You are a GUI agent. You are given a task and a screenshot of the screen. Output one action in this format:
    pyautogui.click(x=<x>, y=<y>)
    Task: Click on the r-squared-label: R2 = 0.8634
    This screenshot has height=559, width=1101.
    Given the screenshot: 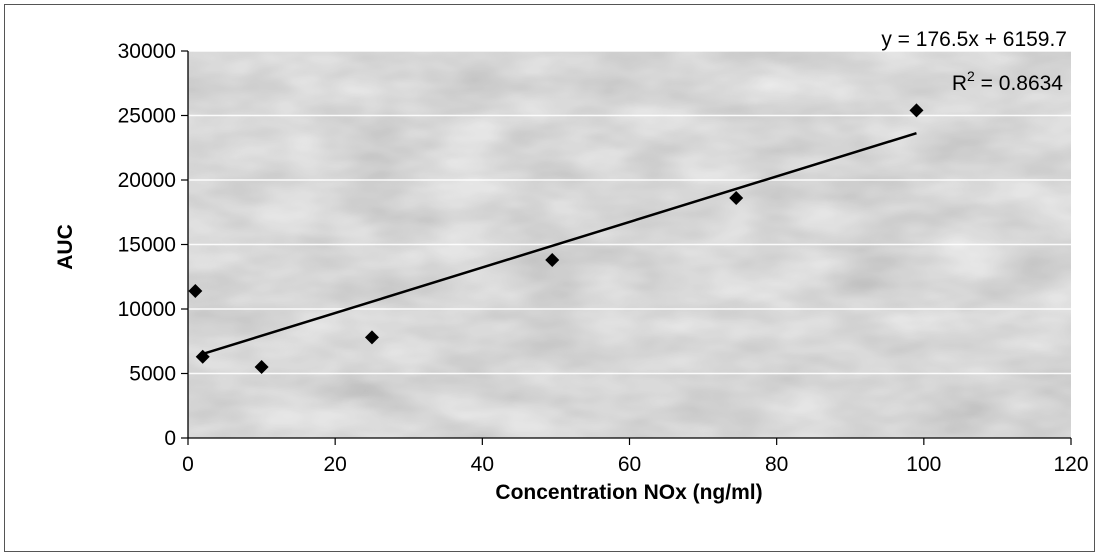 What is the action you would take?
    pyautogui.click(x=1007, y=81)
    